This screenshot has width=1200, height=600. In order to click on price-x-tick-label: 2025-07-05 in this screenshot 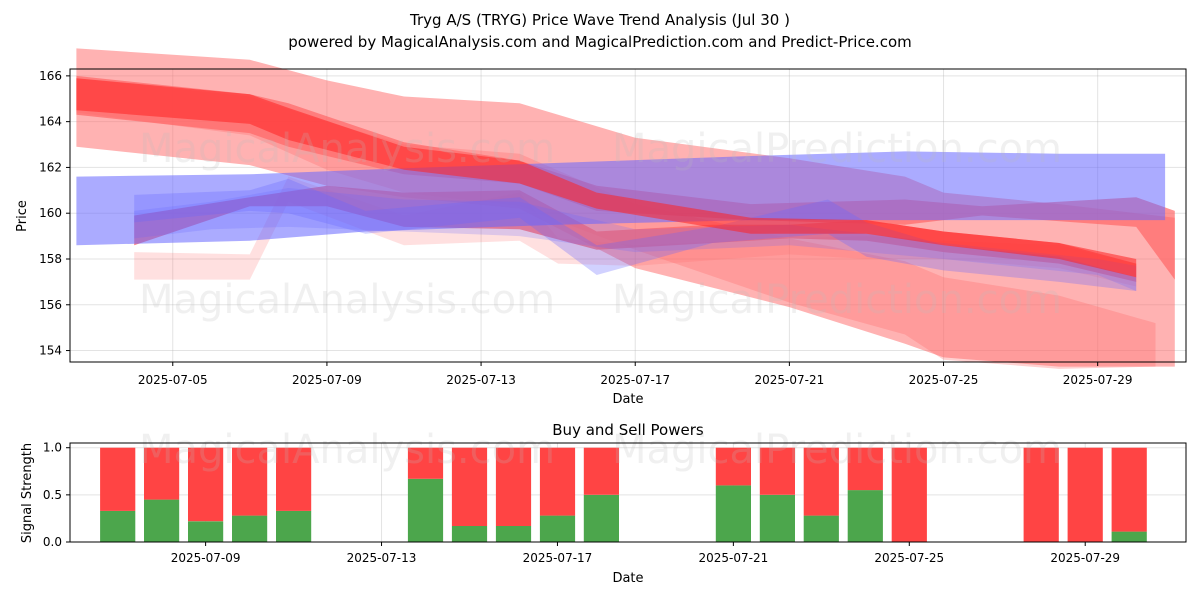, I will do `click(173, 380)`.